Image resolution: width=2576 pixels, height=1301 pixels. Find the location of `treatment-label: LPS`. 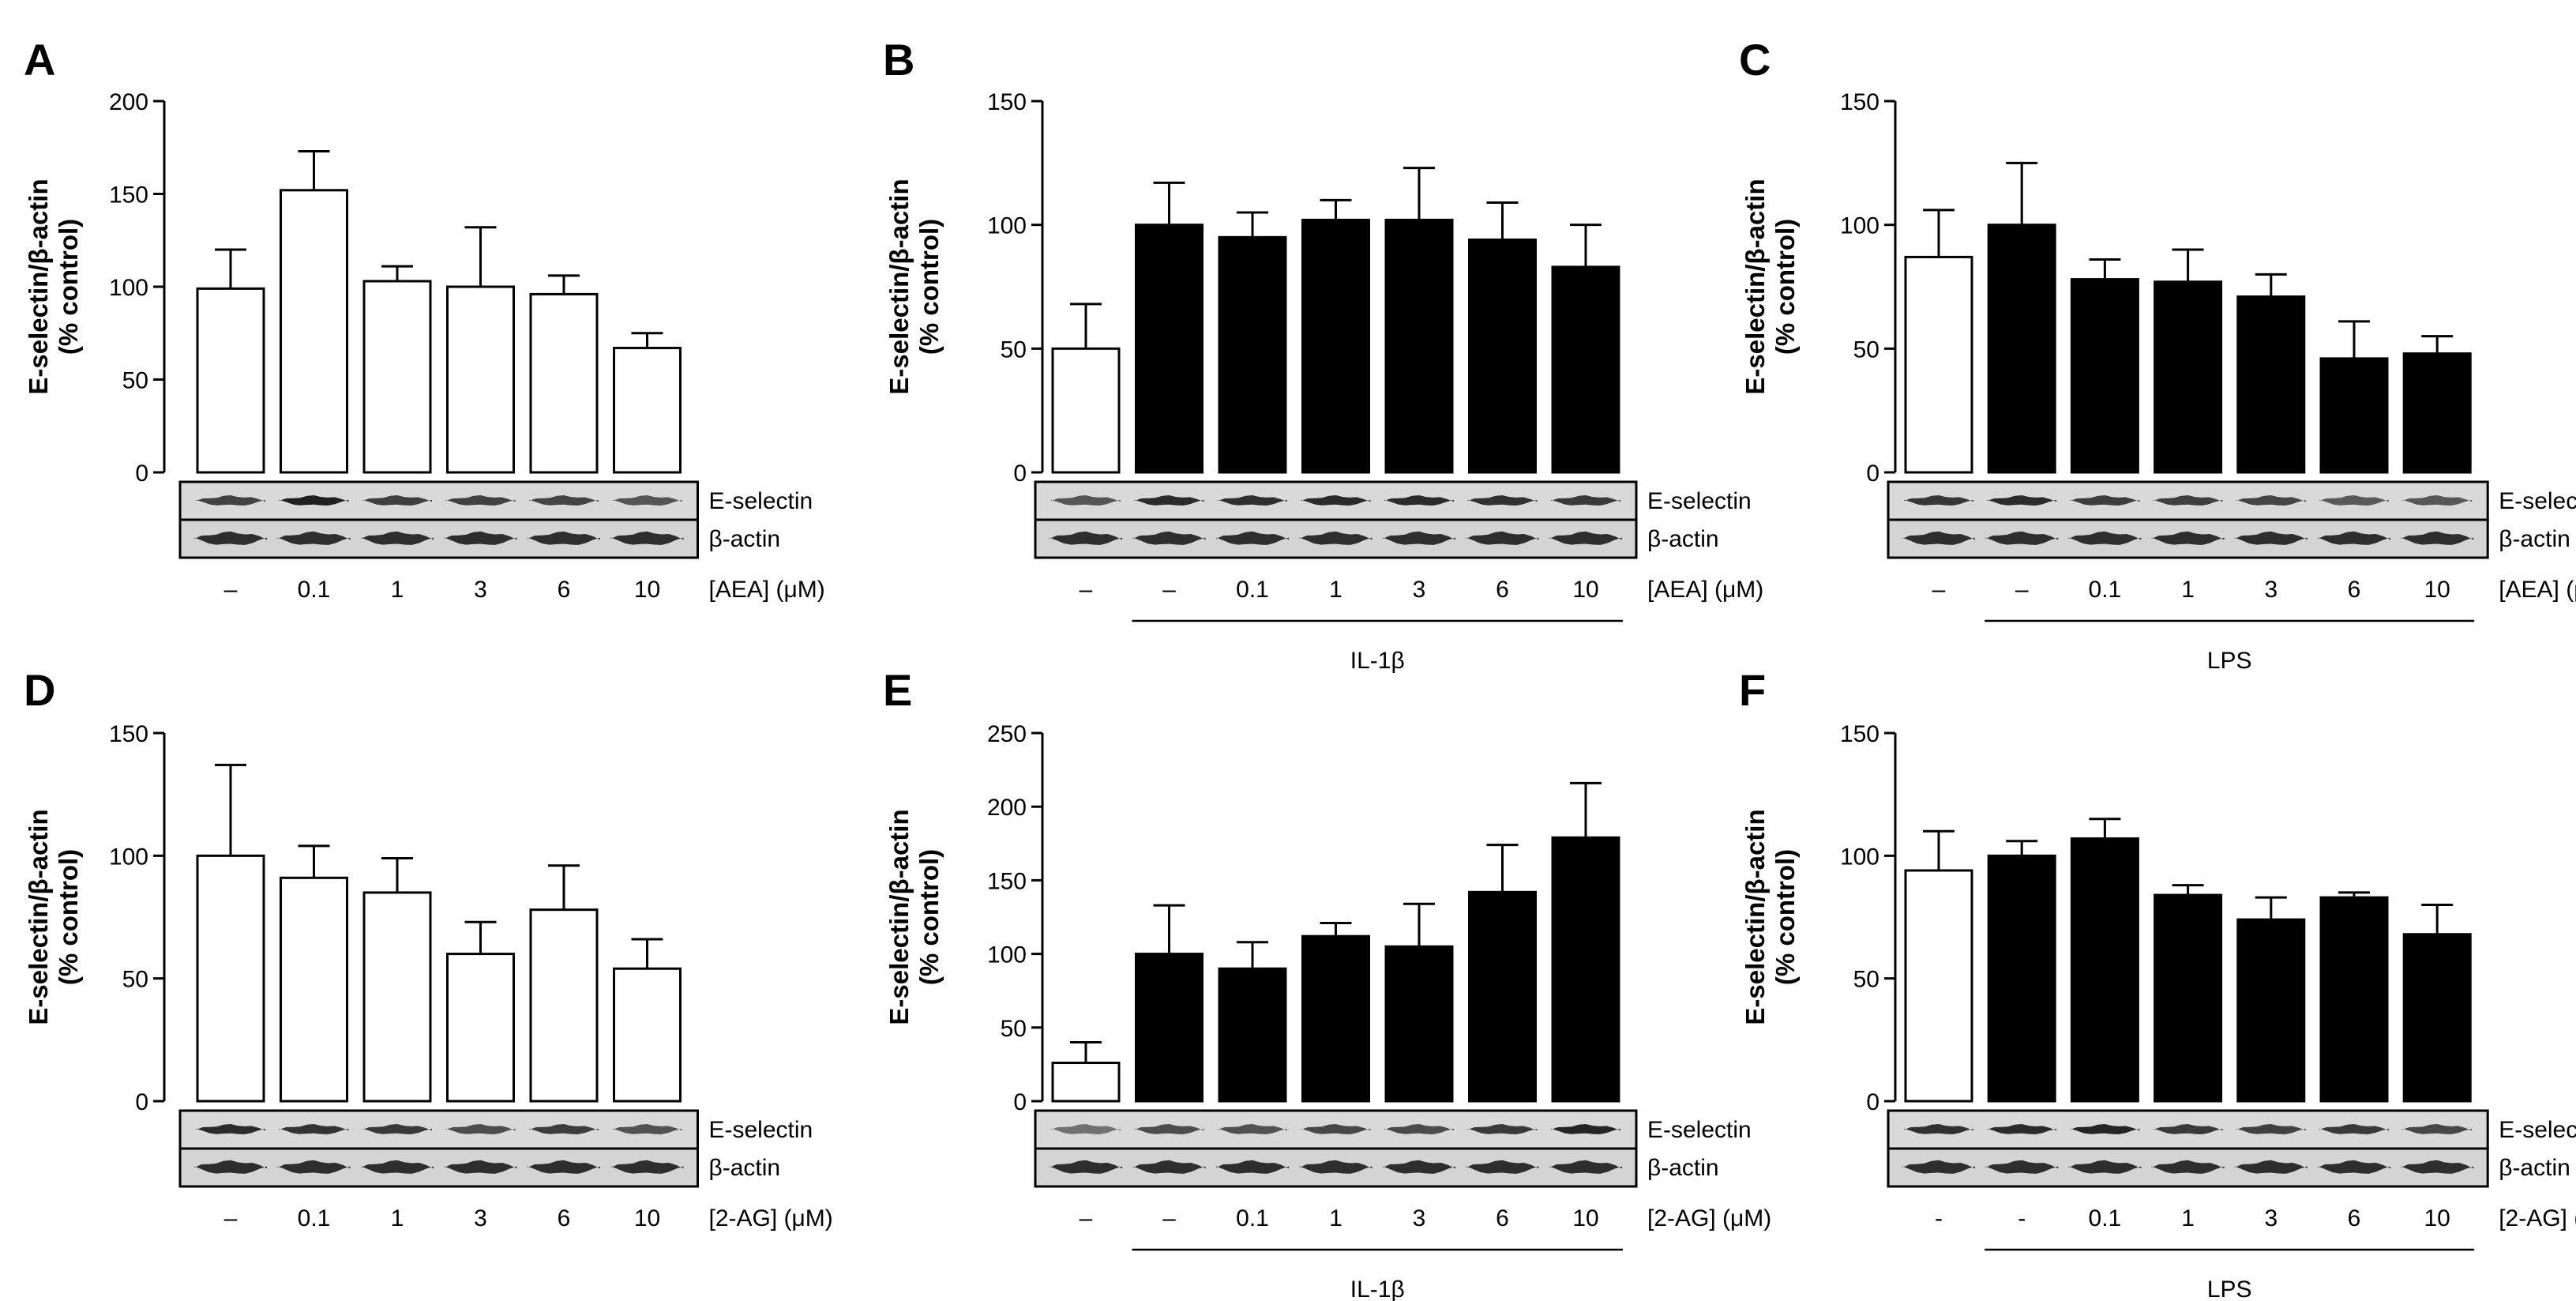

treatment-label: LPS is located at coordinates (2229, 661).